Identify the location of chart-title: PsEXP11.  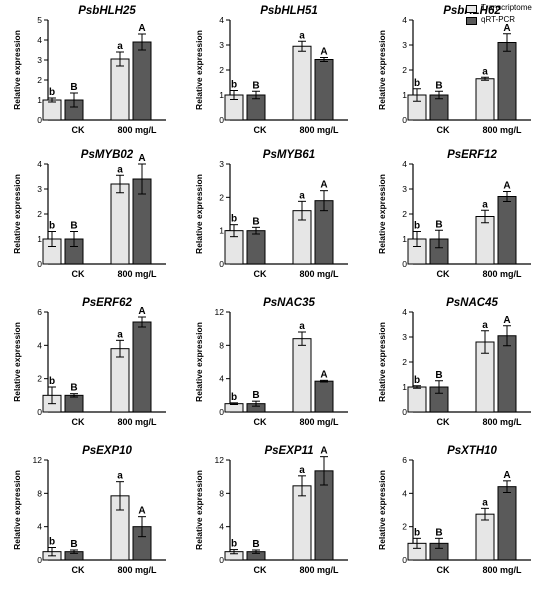
(288, 451).